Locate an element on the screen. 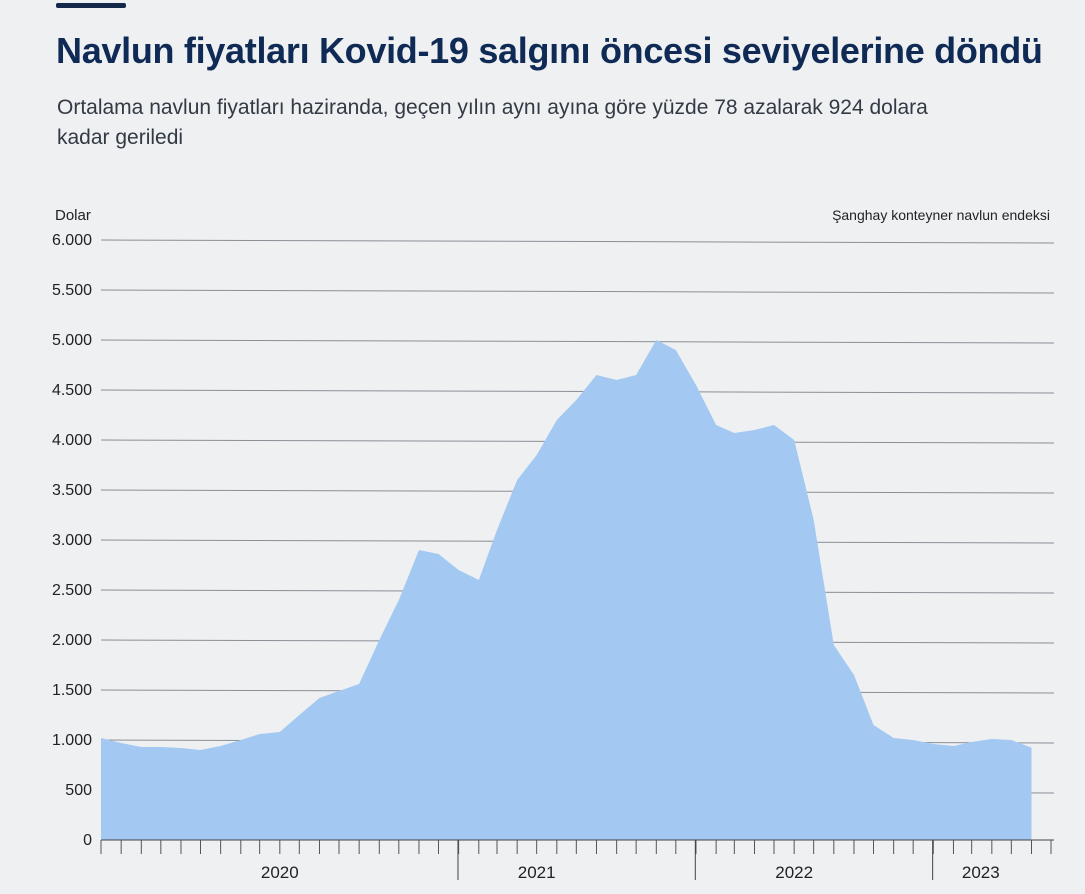 The height and width of the screenshot is (894, 1085). y-tick-label: 3.500 is located at coordinates (72, 490).